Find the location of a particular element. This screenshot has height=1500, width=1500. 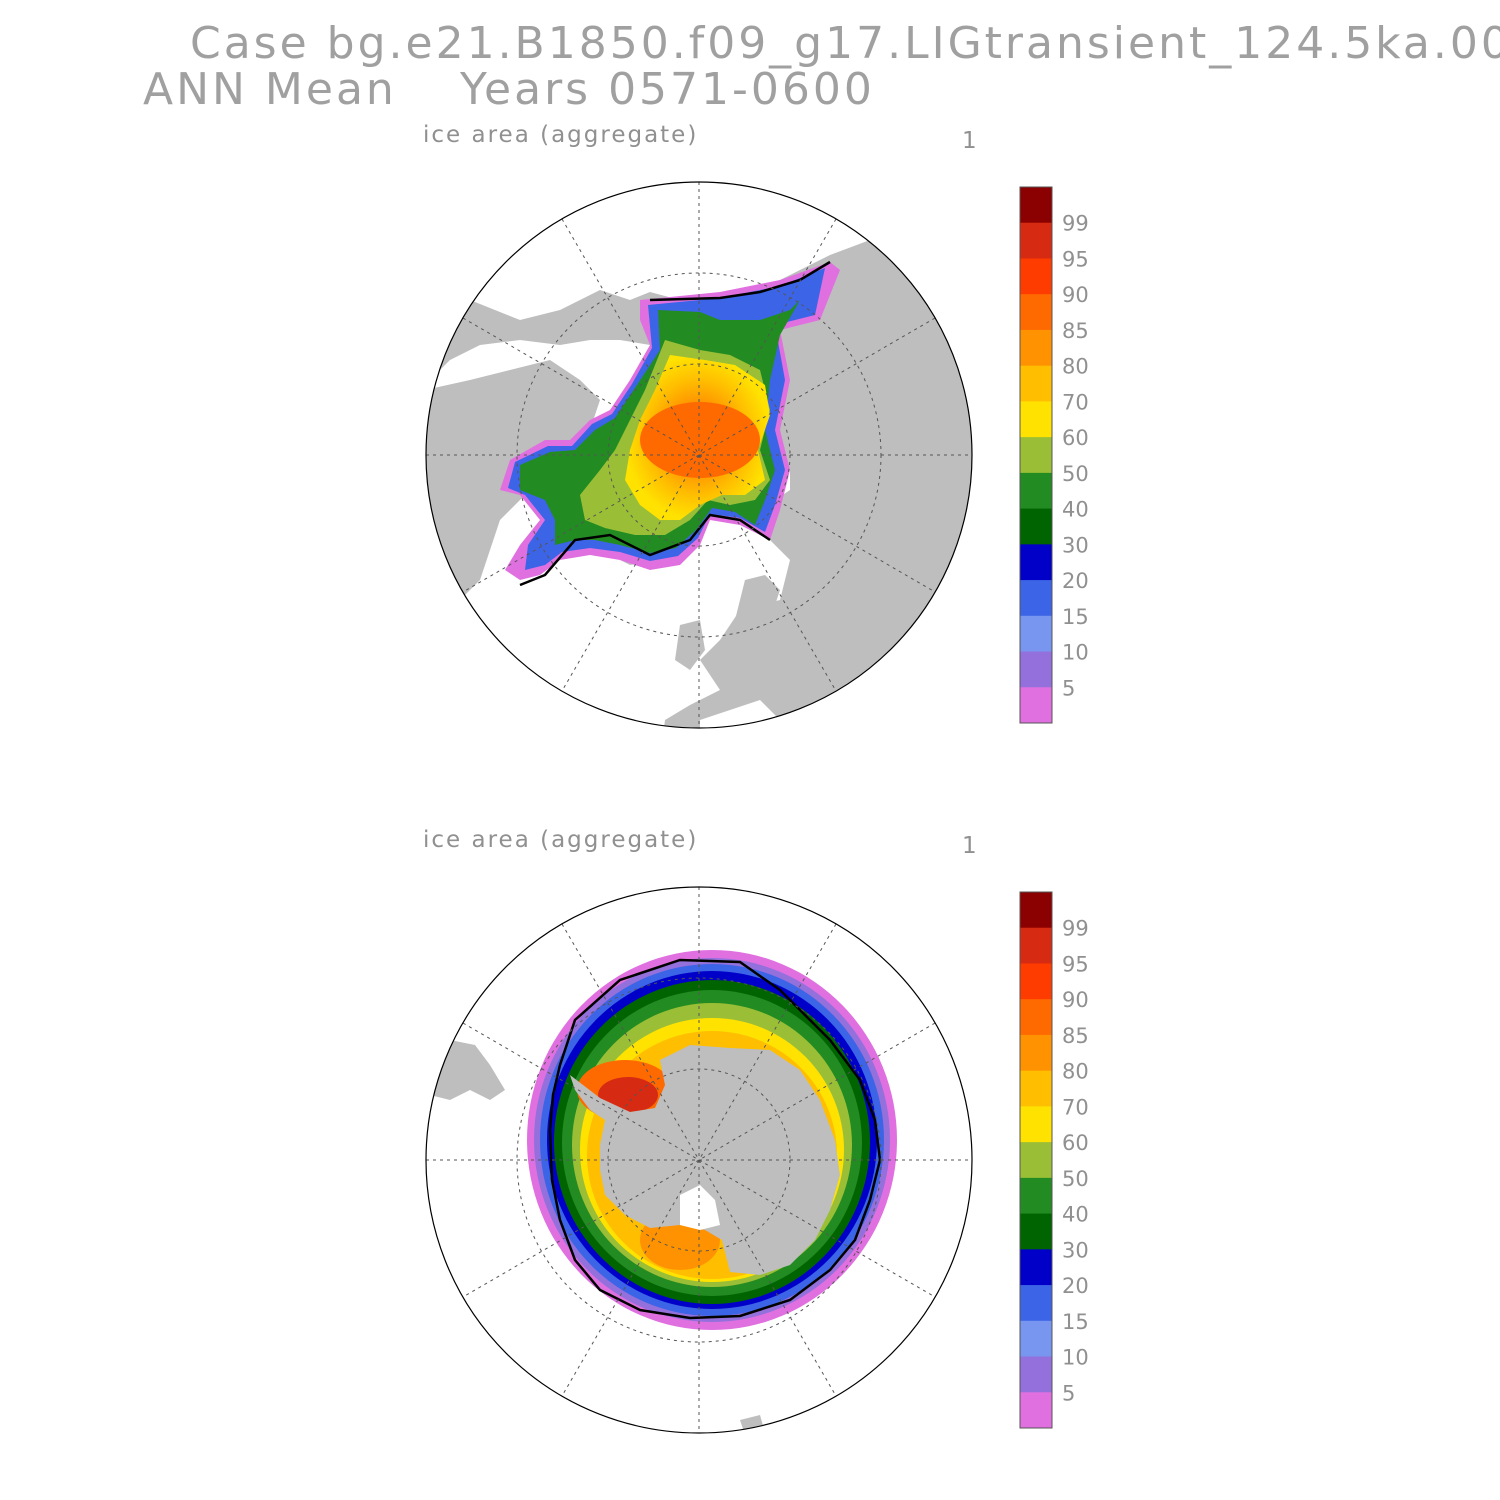

south-graticule is located at coordinates (699, 1160).